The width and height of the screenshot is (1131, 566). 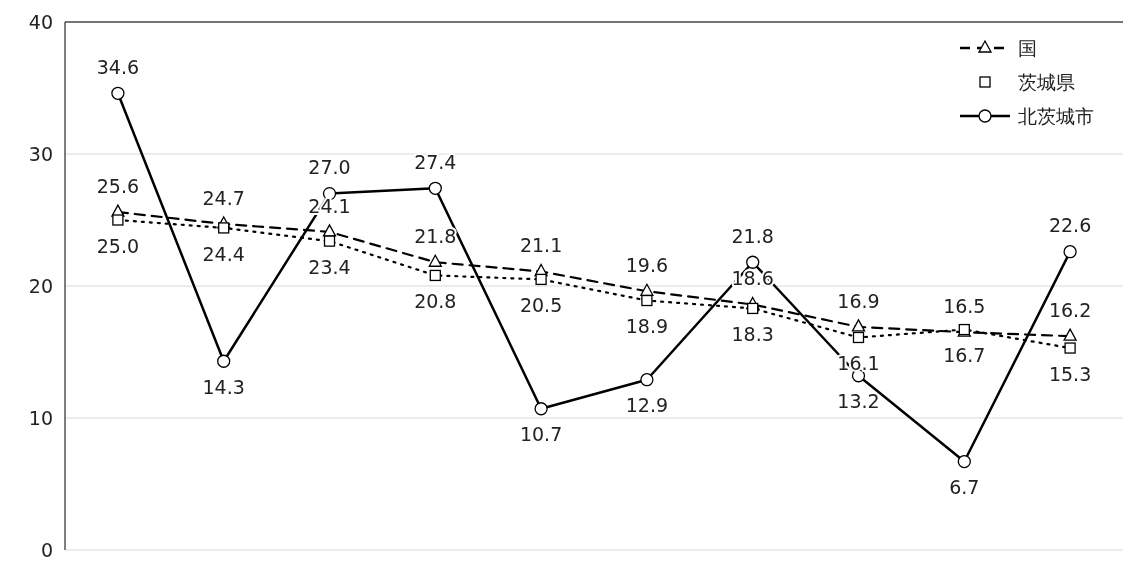 I want to click on data-label: 16.9, so click(x=858, y=300).